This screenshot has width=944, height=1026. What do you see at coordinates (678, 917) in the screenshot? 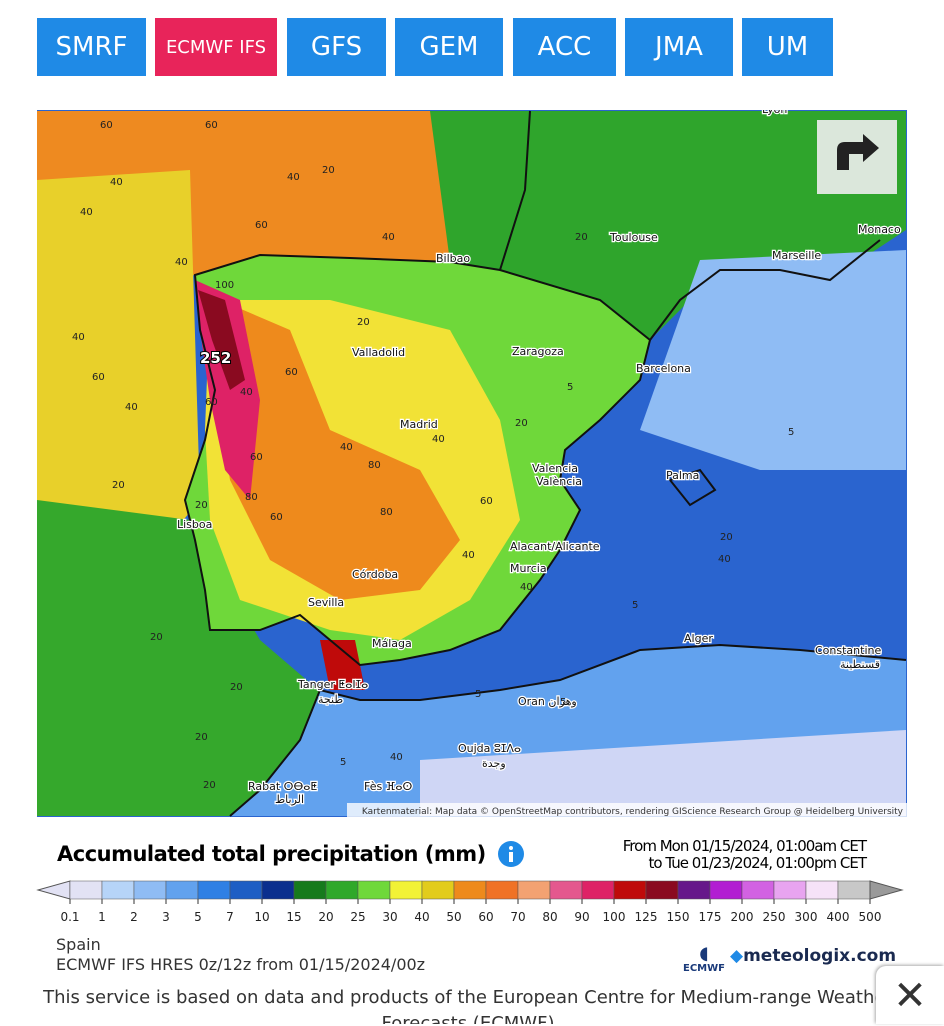
I see `scale-tick-label: 150` at bounding box center [678, 917].